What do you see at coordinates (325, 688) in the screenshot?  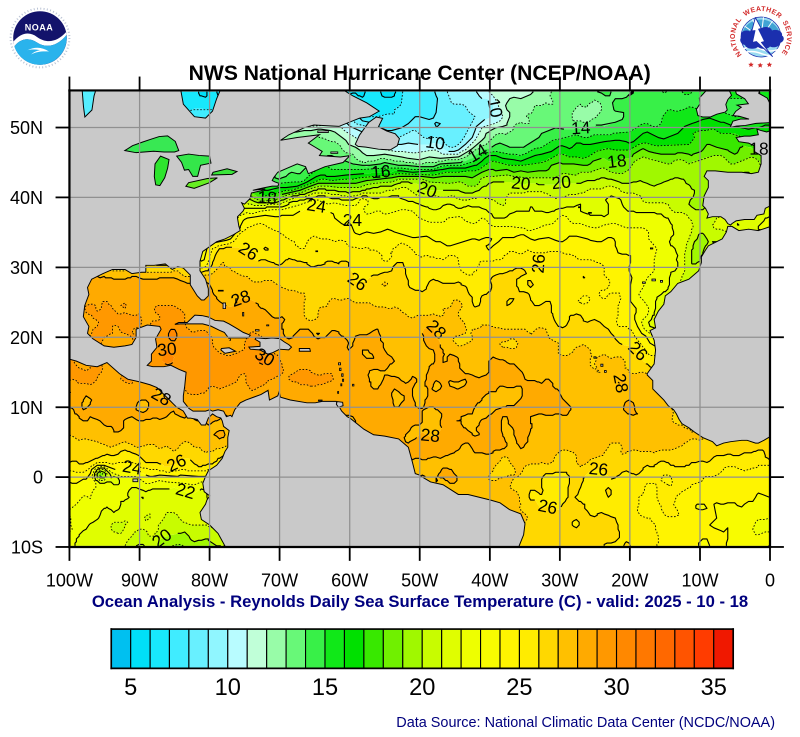 I see `svg-text: 15` at bounding box center [325, 688].